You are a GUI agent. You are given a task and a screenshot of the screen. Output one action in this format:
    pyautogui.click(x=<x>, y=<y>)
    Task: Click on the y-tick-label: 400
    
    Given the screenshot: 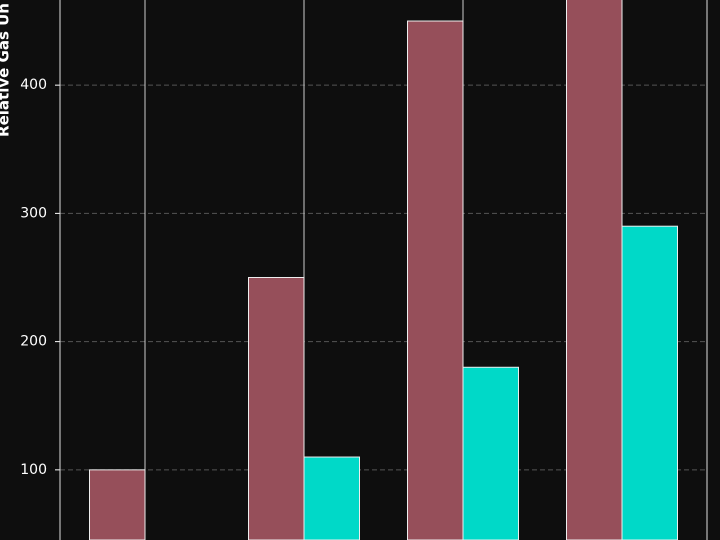 What is the action you would take?
    pyautogui.click(x=33, y=85)
    